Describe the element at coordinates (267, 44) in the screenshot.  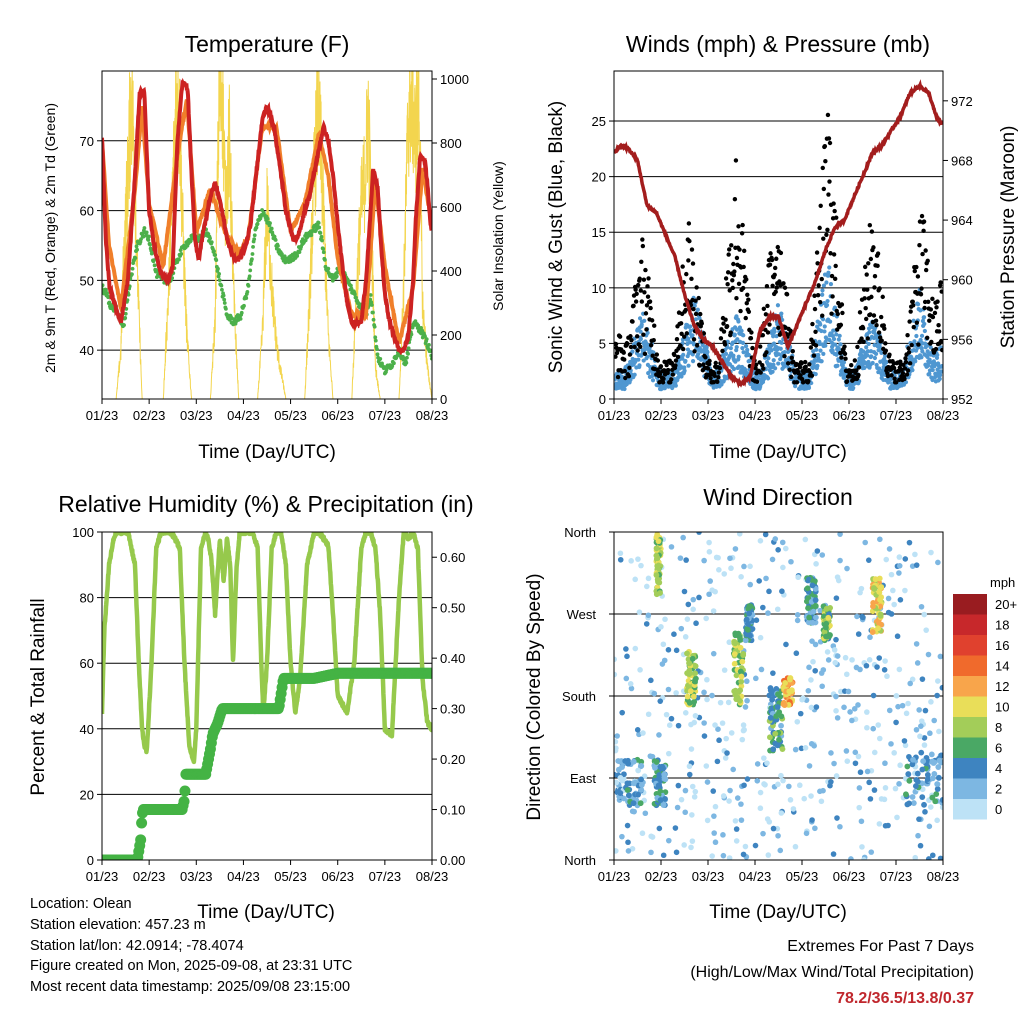
I see `temperature-title: Temperature (F)` at that location.